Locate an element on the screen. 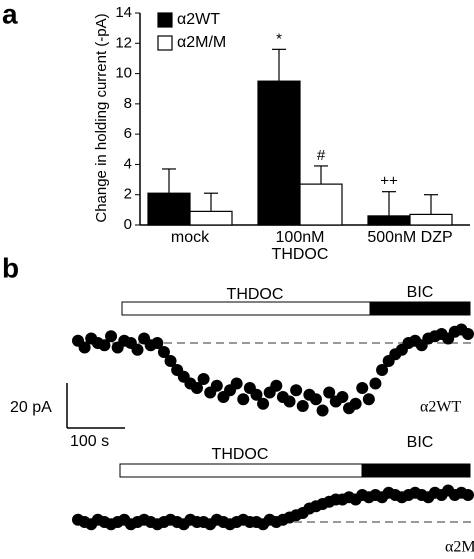 This screenshot has width=474, height=559. y-tick-label: 6 is located at coordinates (128, 133).